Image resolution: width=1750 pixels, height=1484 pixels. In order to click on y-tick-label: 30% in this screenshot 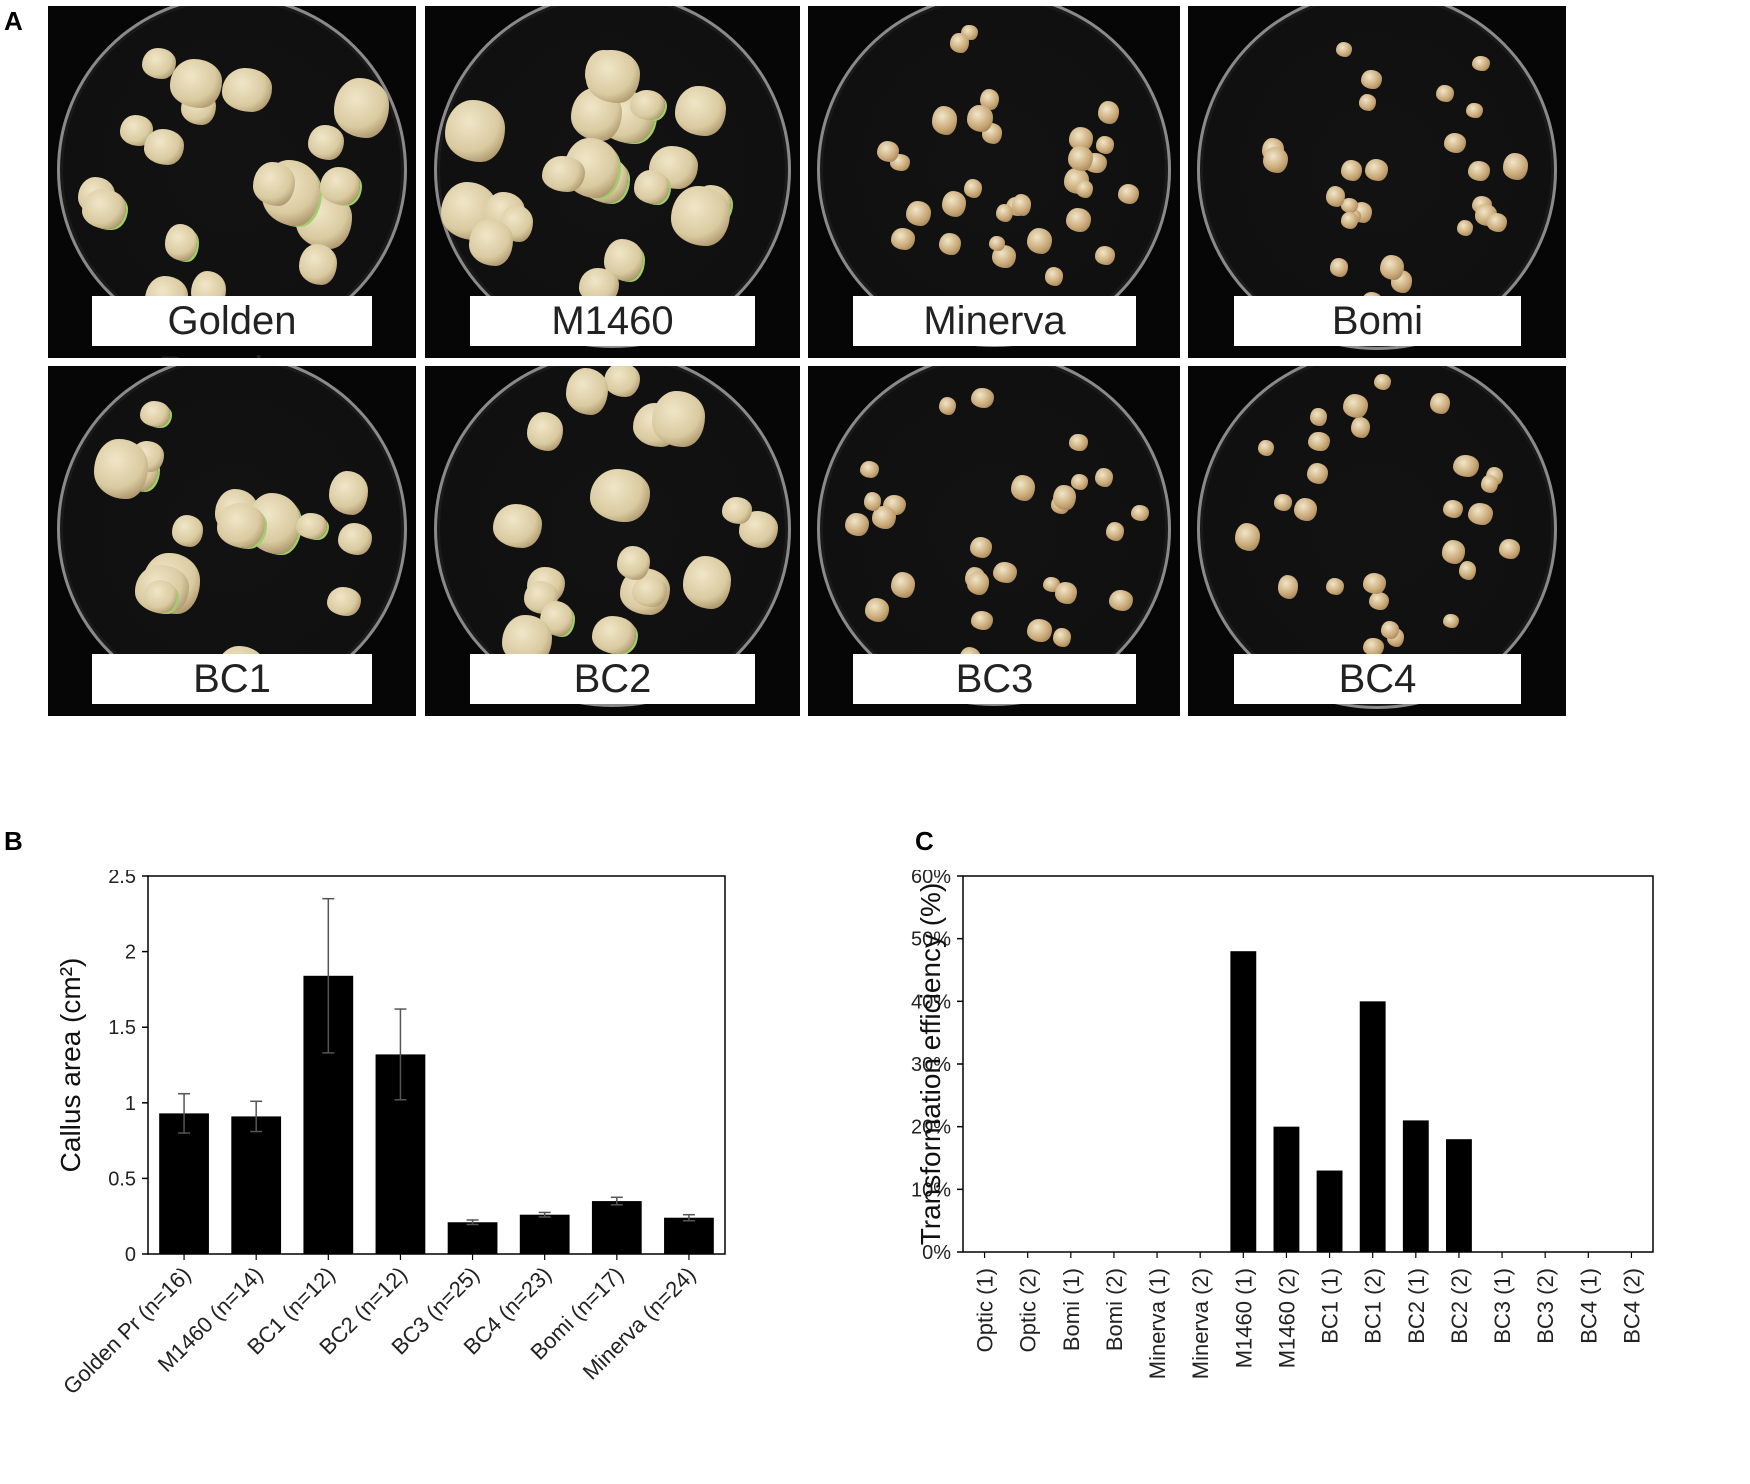, I will do `click(931, 1065)`.